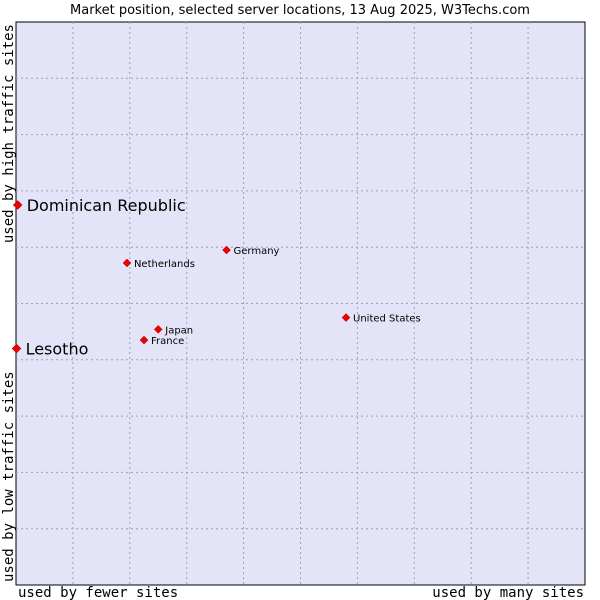  I want to click on data-point-netherlands: Netherlands, so click(158, 264).